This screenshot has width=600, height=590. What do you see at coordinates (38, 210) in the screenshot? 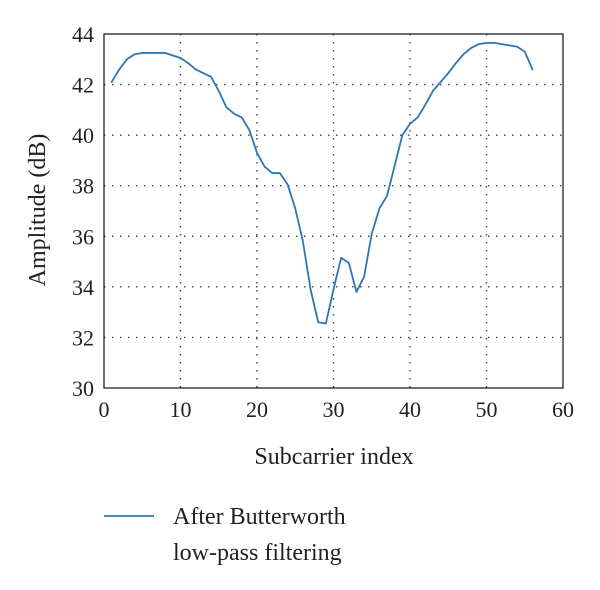
I see `y-axis-label: Amplitude (dB)` at bounding box center [38, 210].